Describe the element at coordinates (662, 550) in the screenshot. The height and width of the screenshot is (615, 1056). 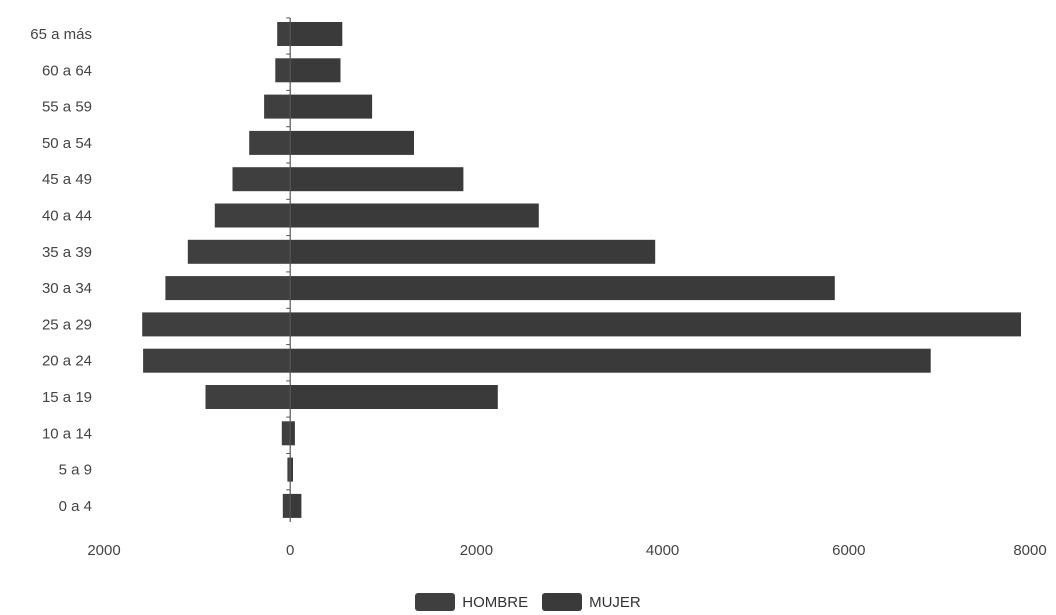
I see `x-tick-label-3: 4000` at that location.